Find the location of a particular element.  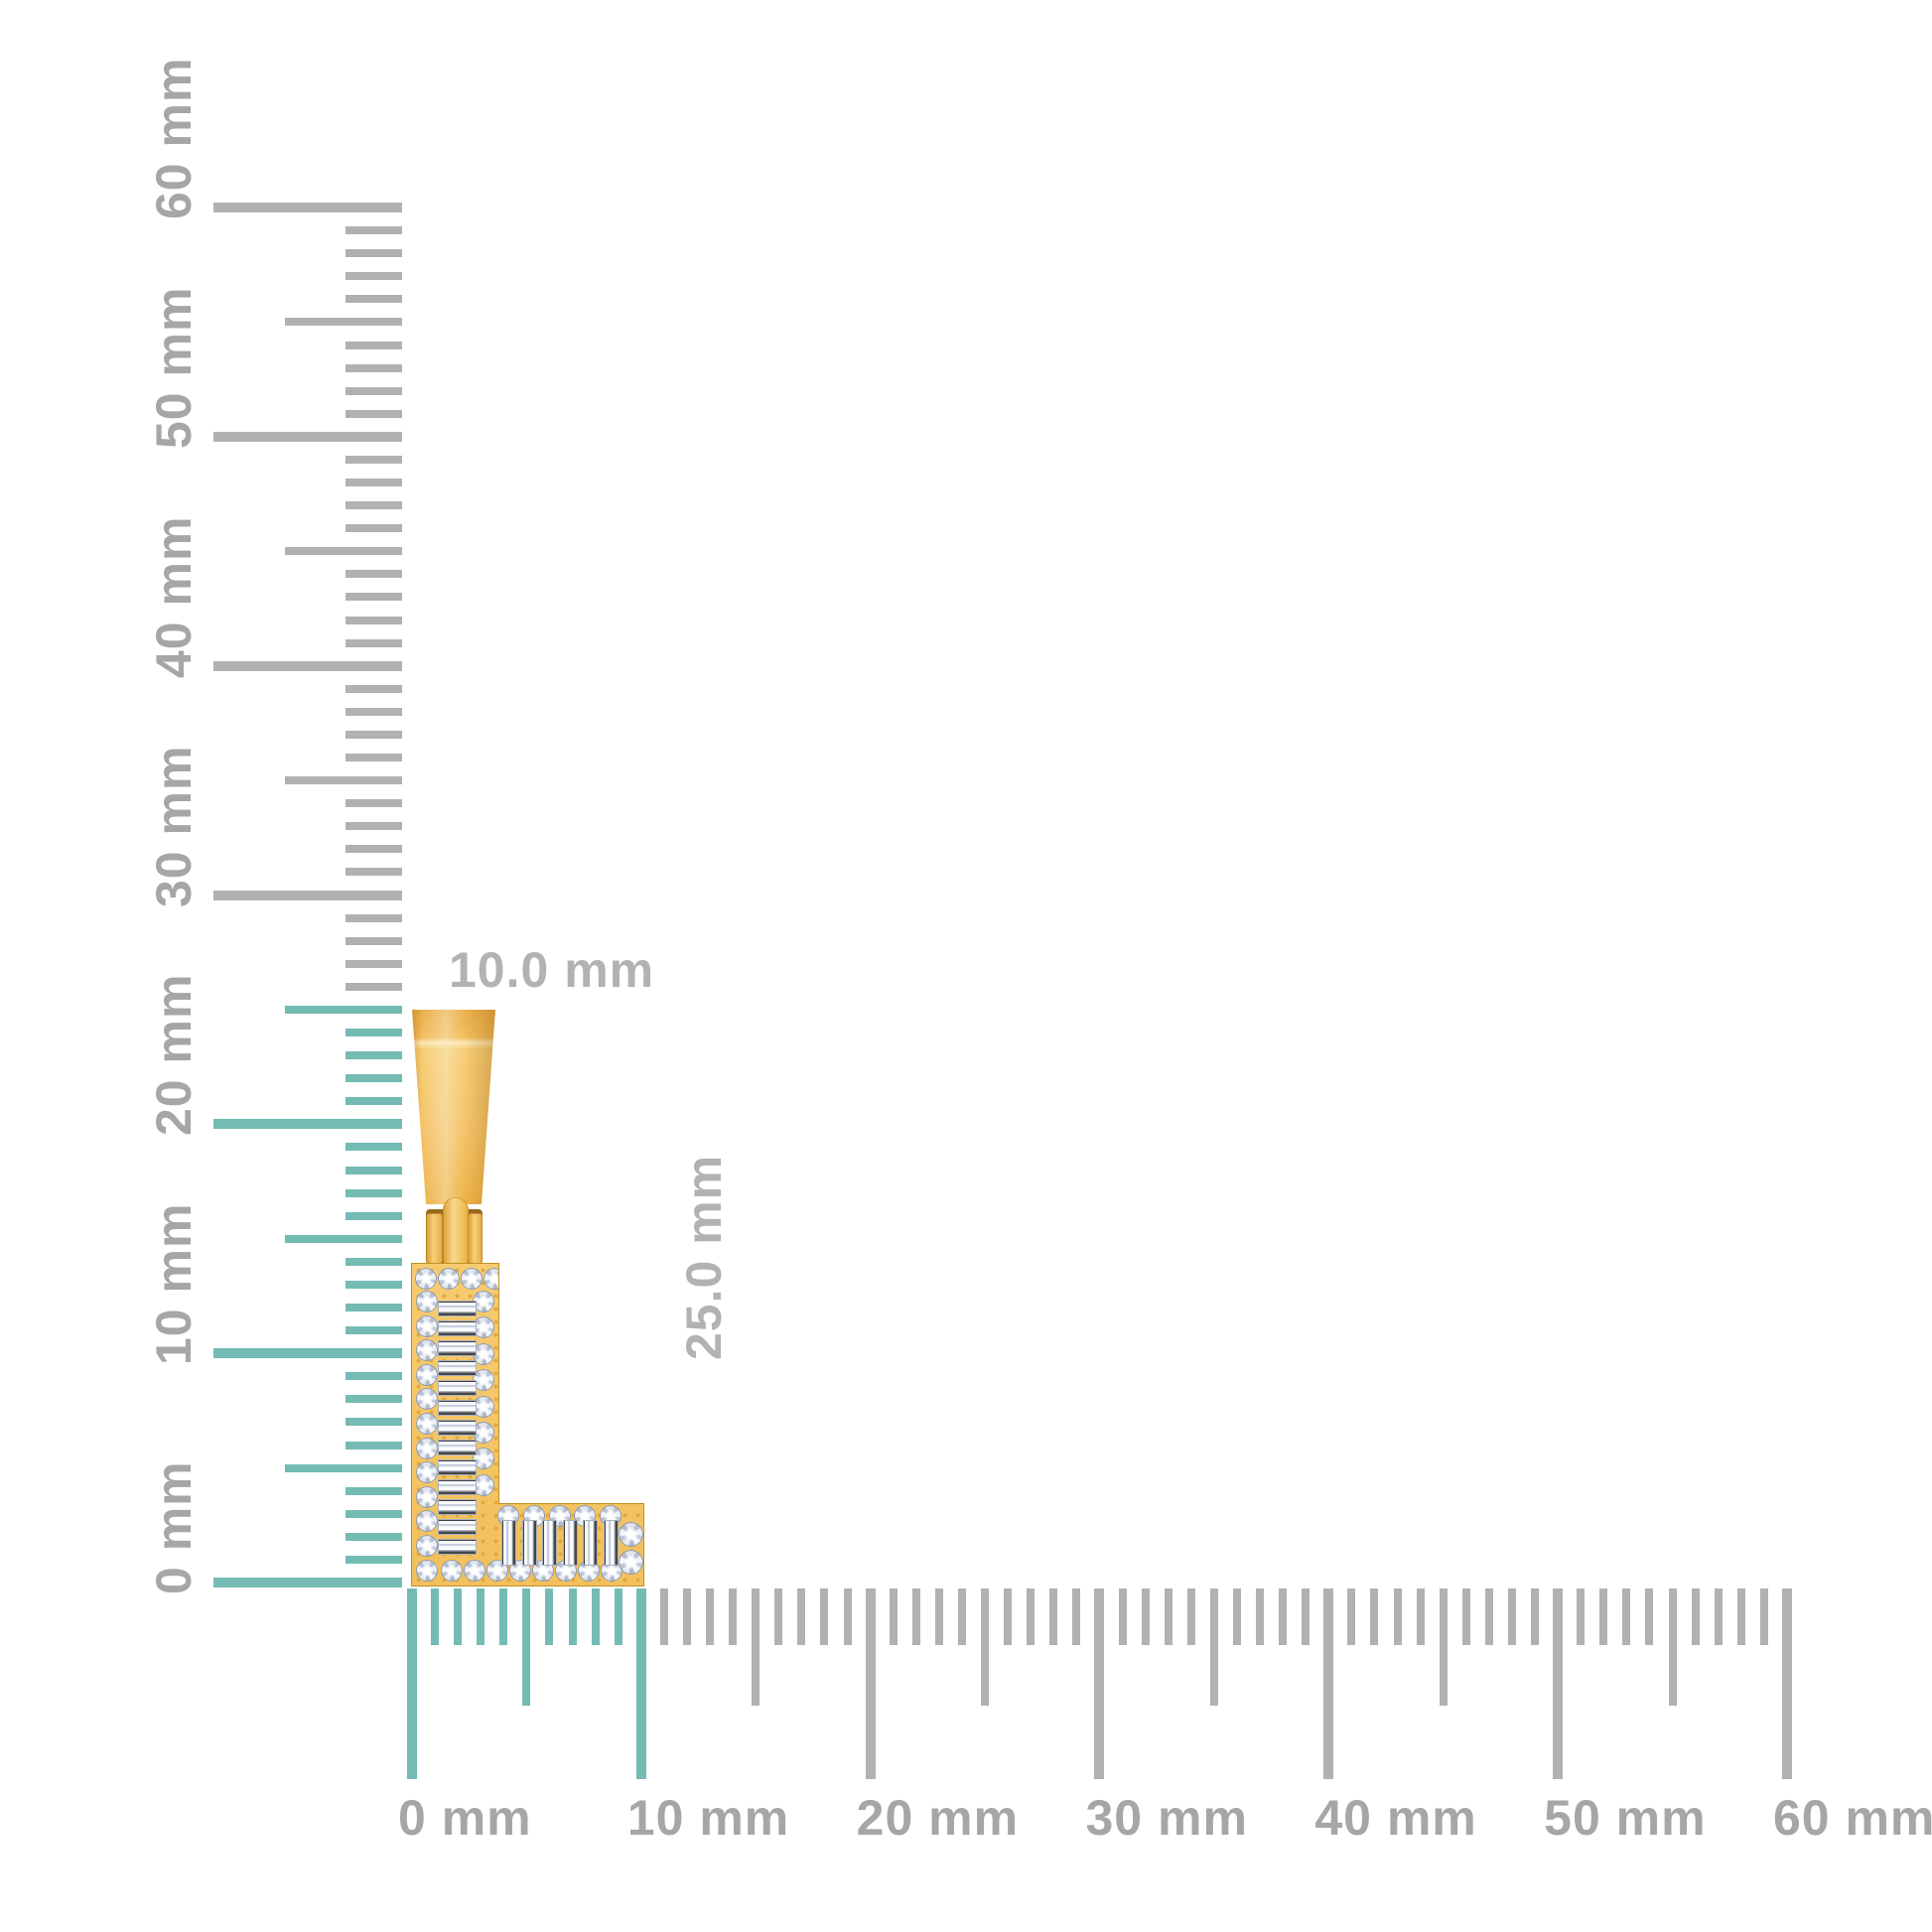

vertical-ruler-label: 30 mm is located at coordinates (174, 826).